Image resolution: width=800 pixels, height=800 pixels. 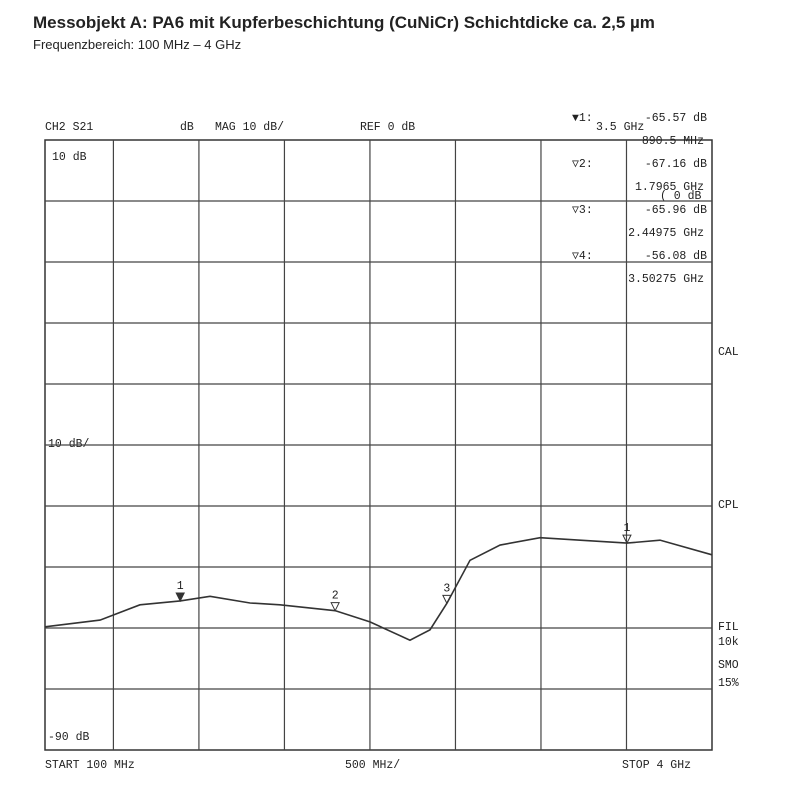 What do you see at coordinates (676, 256) in the screenshot?
I see `readout-value: -56.08 dB` at bounding box center [676, 256].